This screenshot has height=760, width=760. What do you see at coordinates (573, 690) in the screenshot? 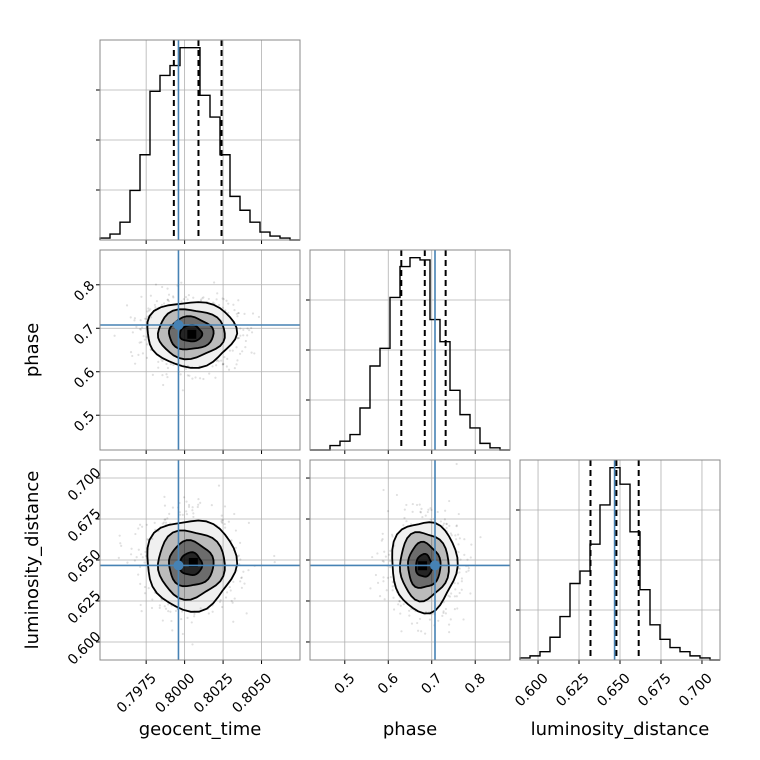
I see `x-tick-label: 0.625` at bounding box center [573, 690].